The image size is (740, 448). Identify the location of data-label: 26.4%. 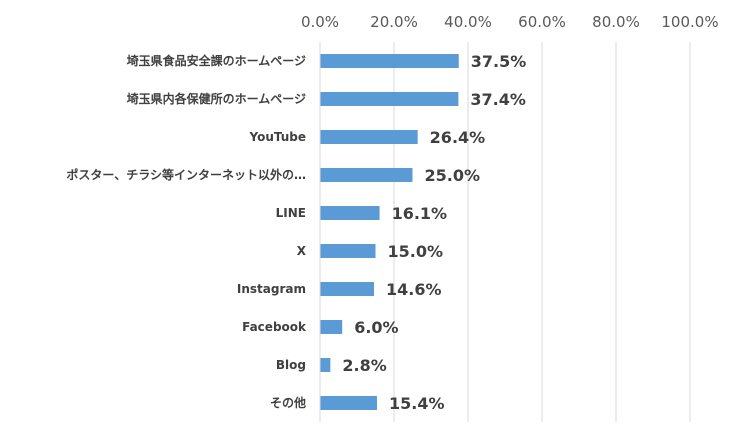
(458, 137).